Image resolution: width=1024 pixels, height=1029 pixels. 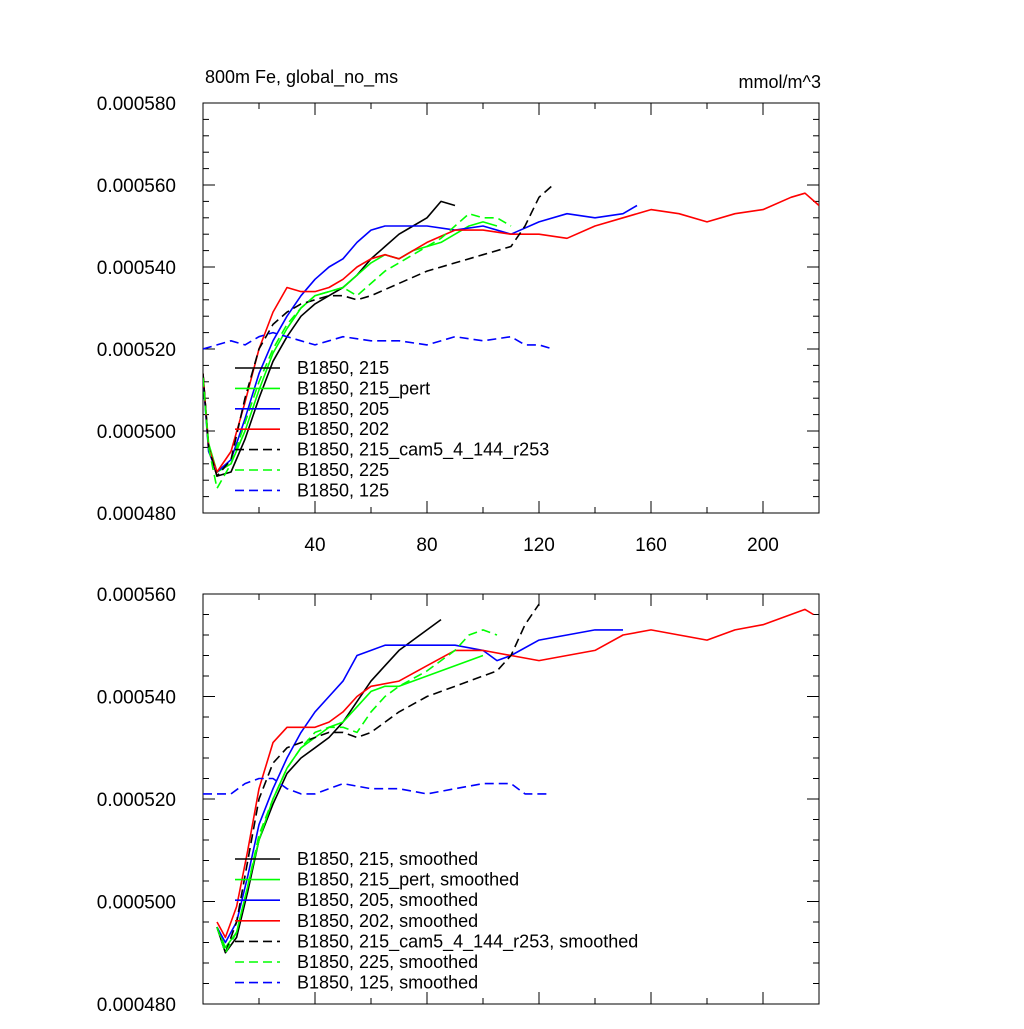 What do you see at coordinates (780, 82) in the screenshot?
I see `units-label: mmol/m^3` at bounding box center [780, 82].